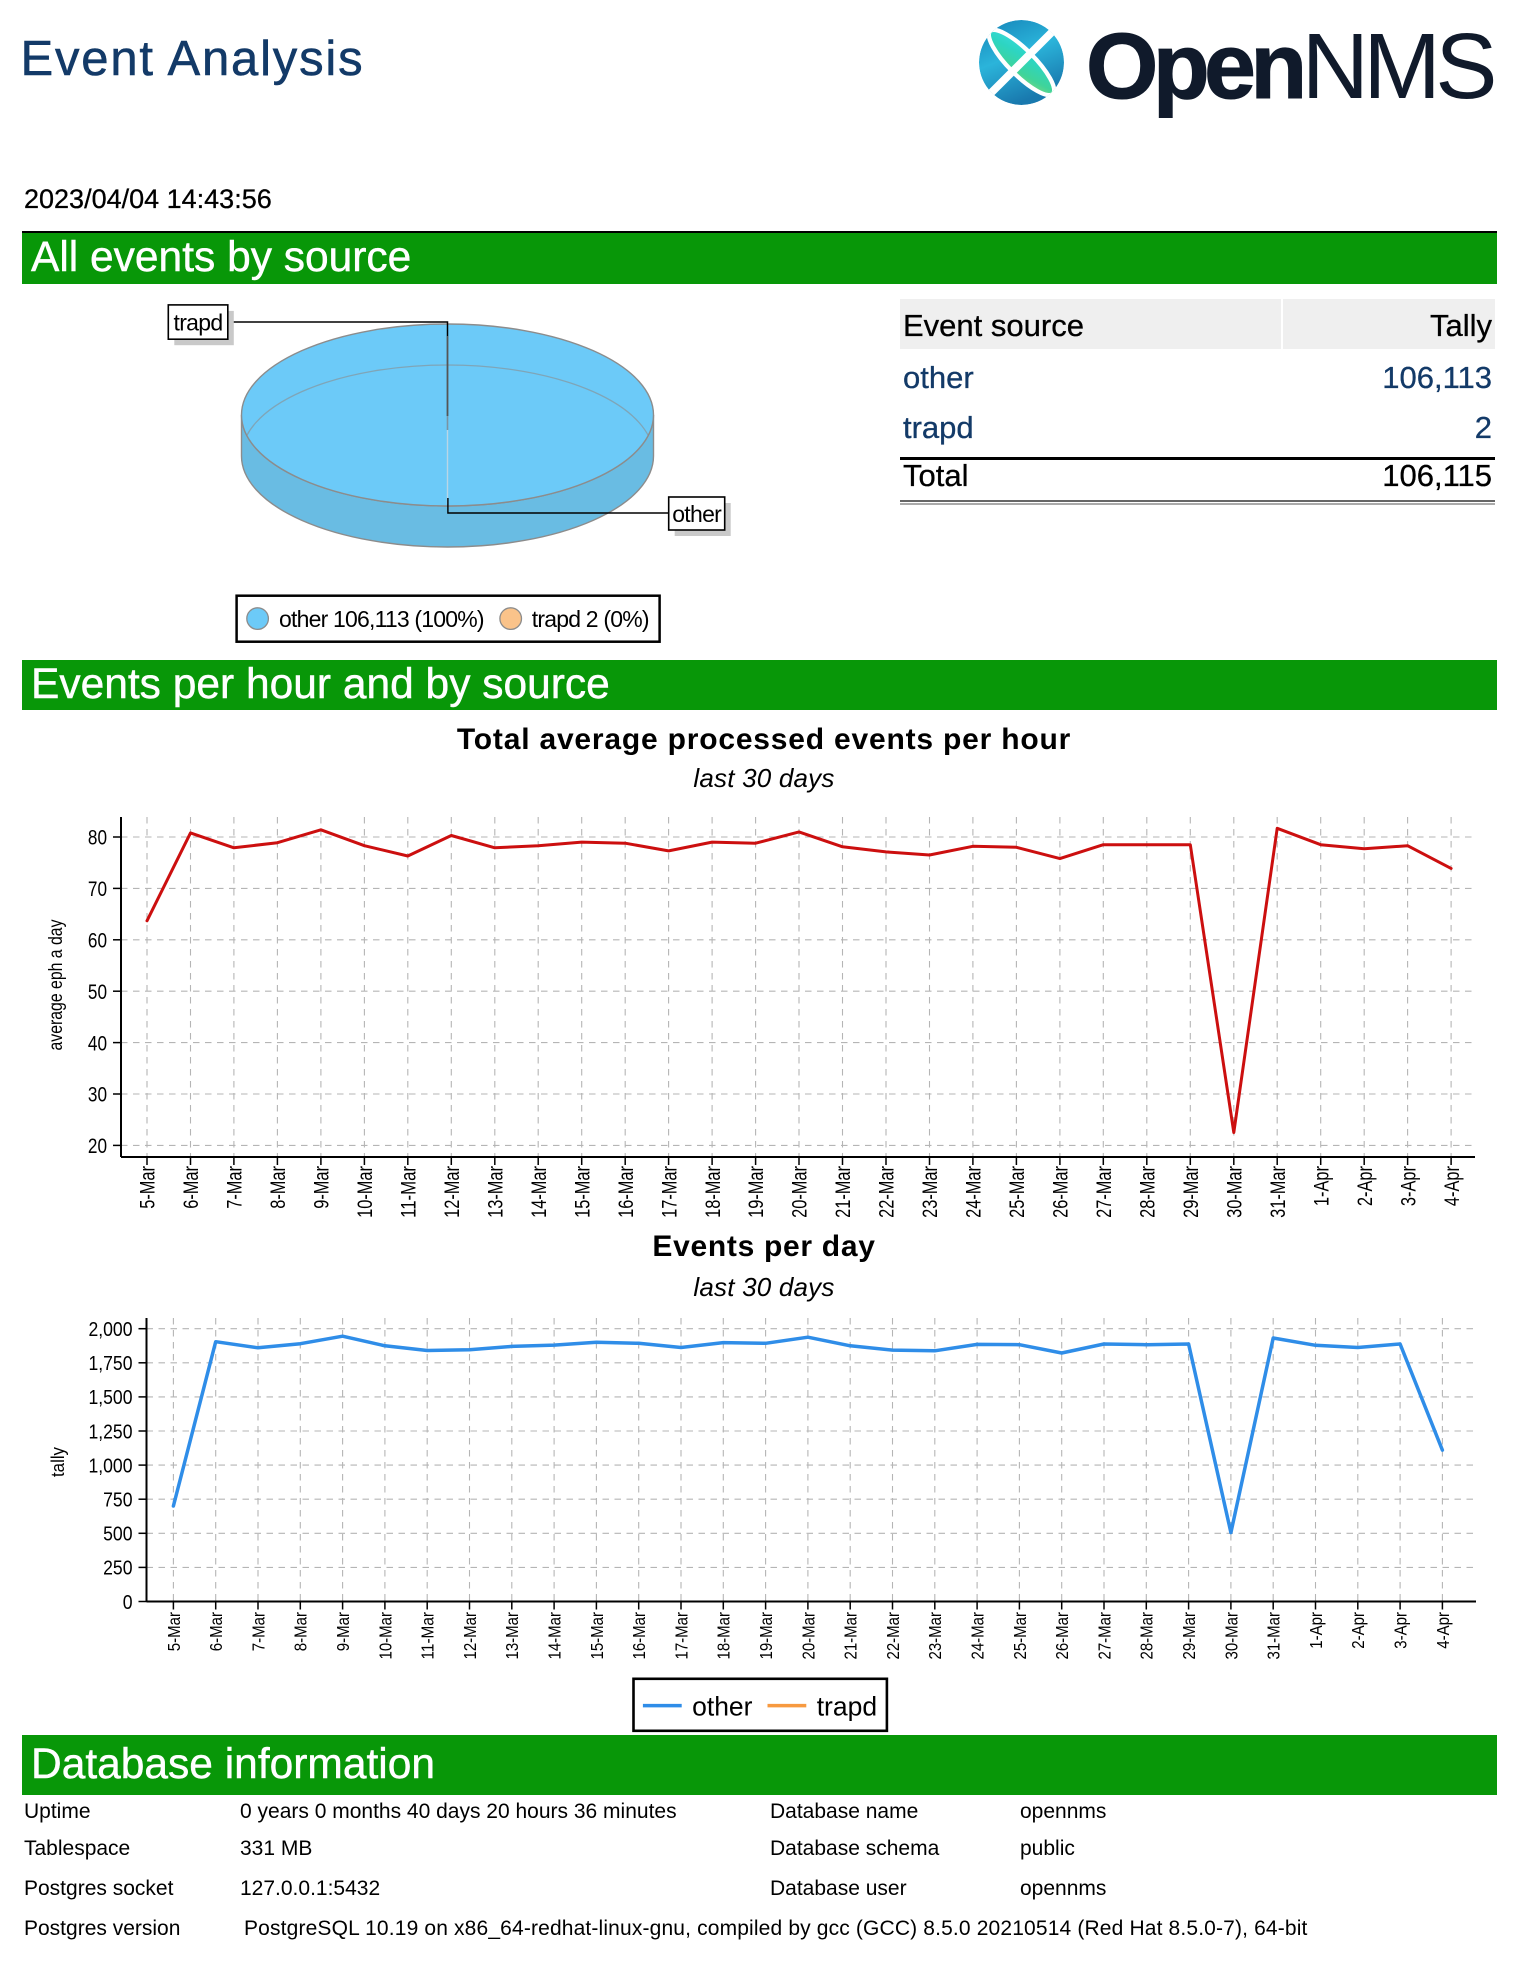  Describe the element at coordinates (117, 1535) in the screenshot. I see `svg-text: 500` at that location.